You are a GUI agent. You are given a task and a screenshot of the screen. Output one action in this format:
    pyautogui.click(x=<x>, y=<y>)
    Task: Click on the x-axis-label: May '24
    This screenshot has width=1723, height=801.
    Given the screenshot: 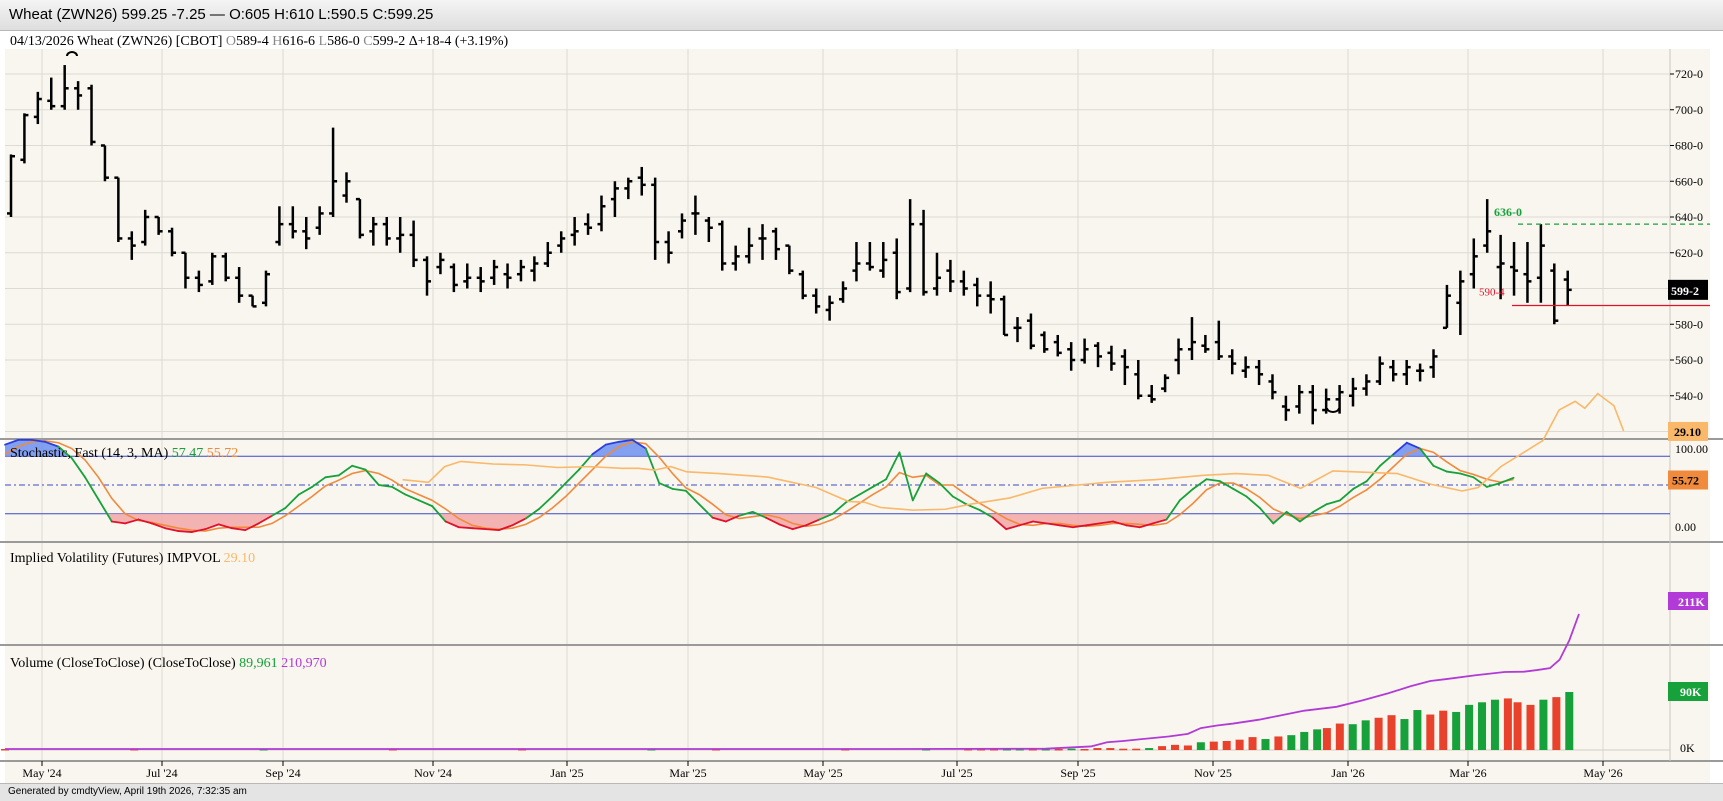 What is the action you would take?
    pyautogui.click(x=41, y=773)
    